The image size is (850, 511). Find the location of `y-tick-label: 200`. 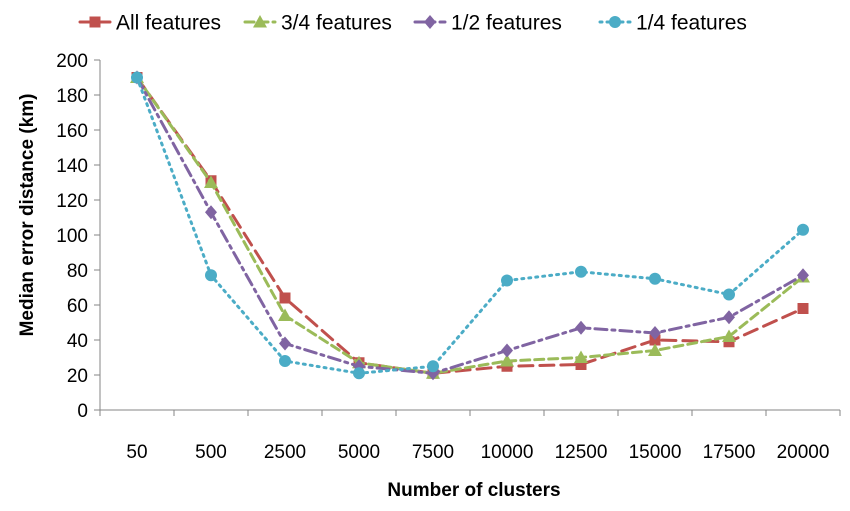

y-tick-label: 200 is located at coordinates (72, 61).